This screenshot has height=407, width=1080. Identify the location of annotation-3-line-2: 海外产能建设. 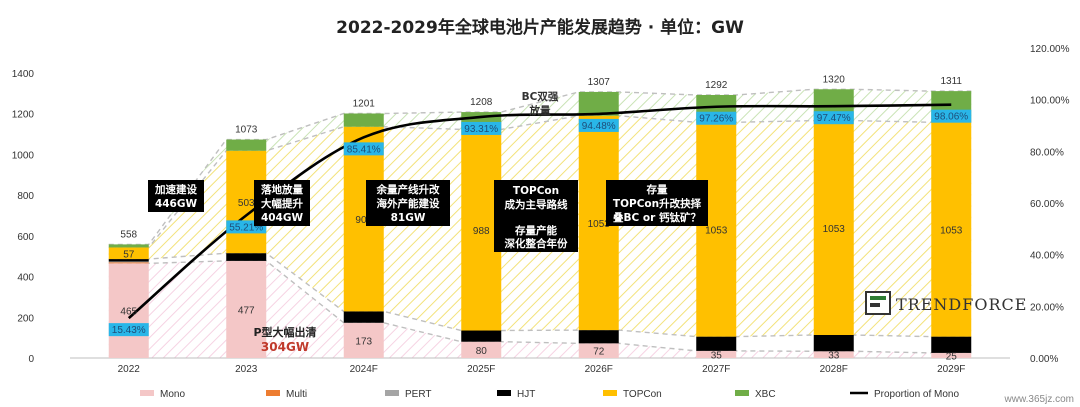
(408, 203).